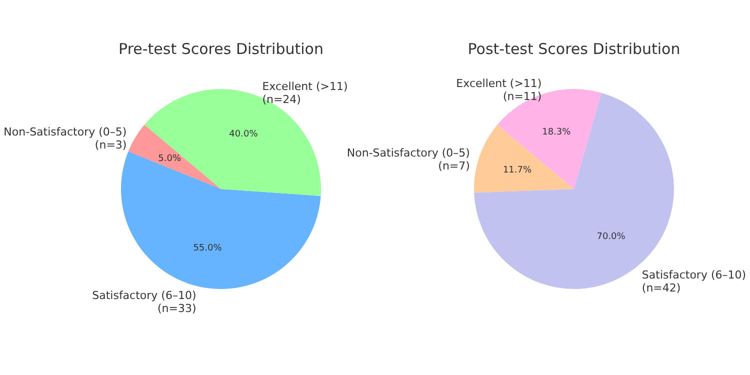 The height and width of the screenshot is (375, 750). What do you see at coordinates (207, 248) in the screenshot?
I see `data-label: 55.0%` at bounding box center [207, 248].